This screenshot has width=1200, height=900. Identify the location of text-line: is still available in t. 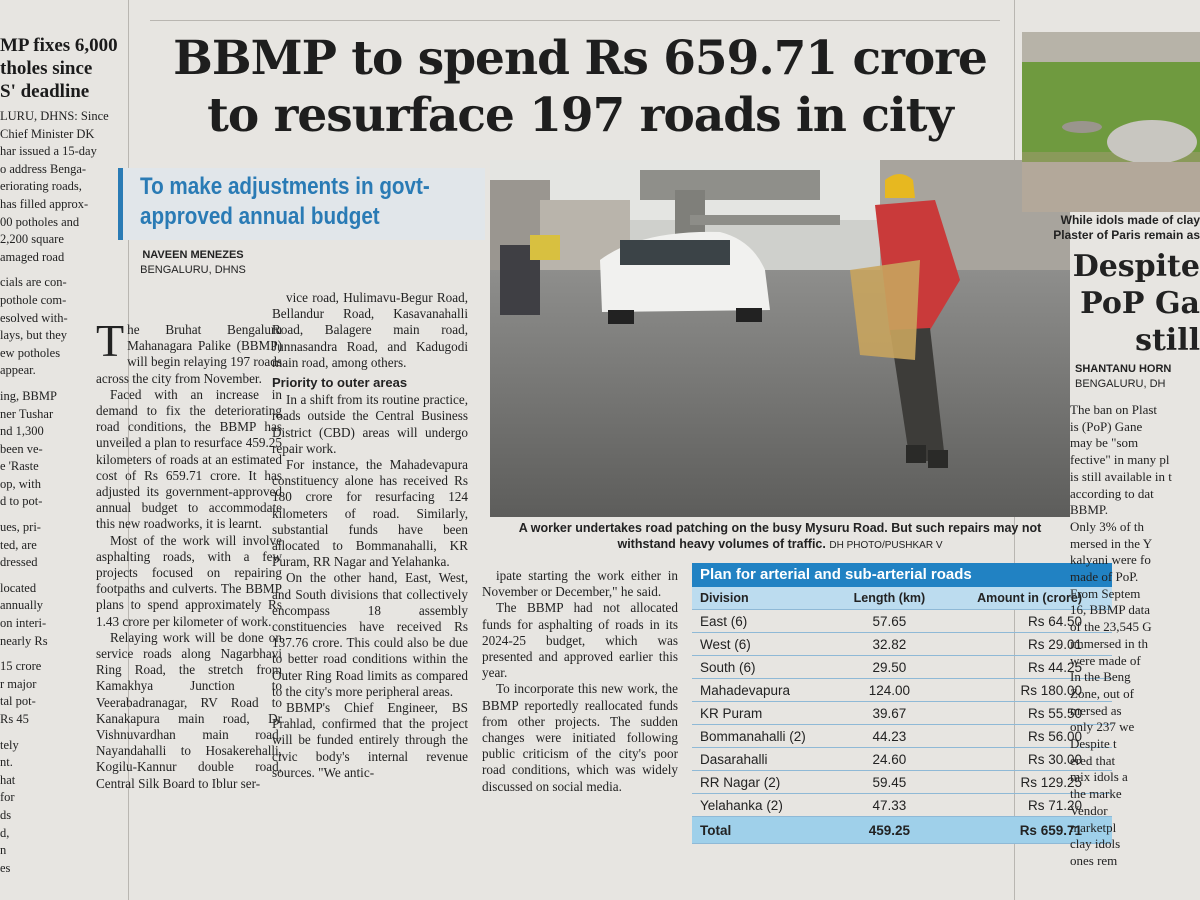
(1121, 476).